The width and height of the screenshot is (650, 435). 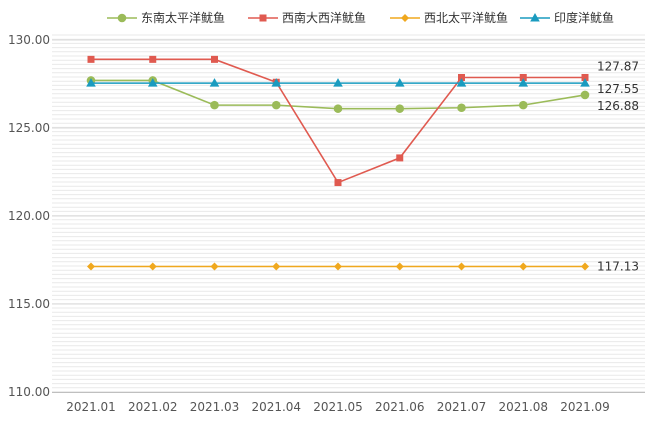 I want to click on x-tick-label: 2021.06, so click(x=400, y=407).